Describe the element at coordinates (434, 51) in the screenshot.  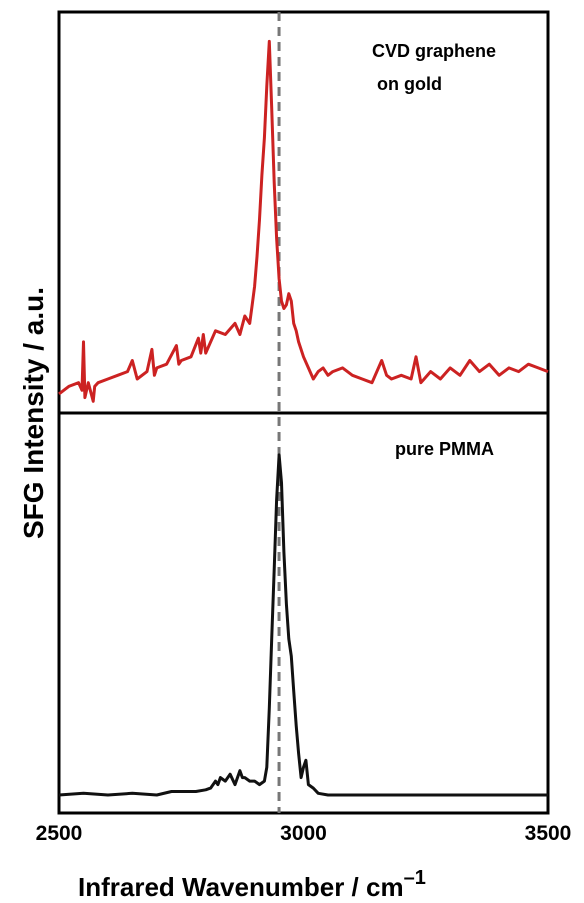
I see `top-annotation-line-1: CVD graphene` at that location.